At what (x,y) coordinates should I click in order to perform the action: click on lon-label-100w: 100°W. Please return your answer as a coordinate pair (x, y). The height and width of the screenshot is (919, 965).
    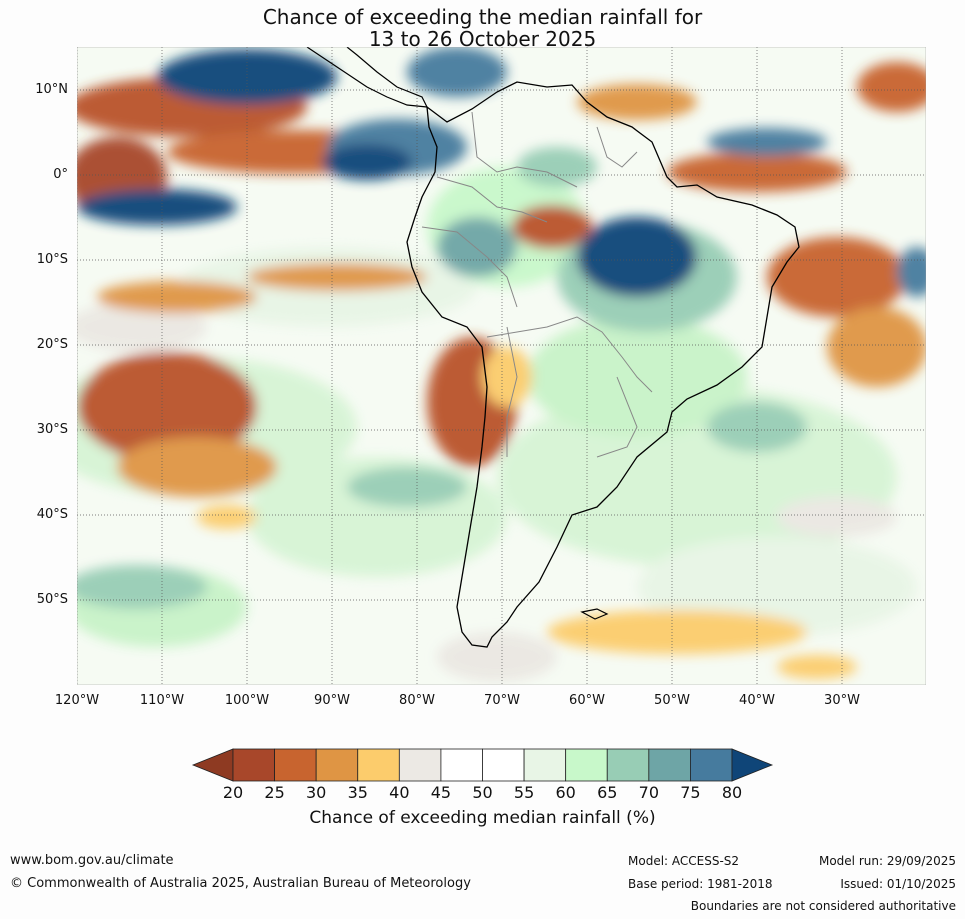
    Looking at the image, I should click on (247, 700).